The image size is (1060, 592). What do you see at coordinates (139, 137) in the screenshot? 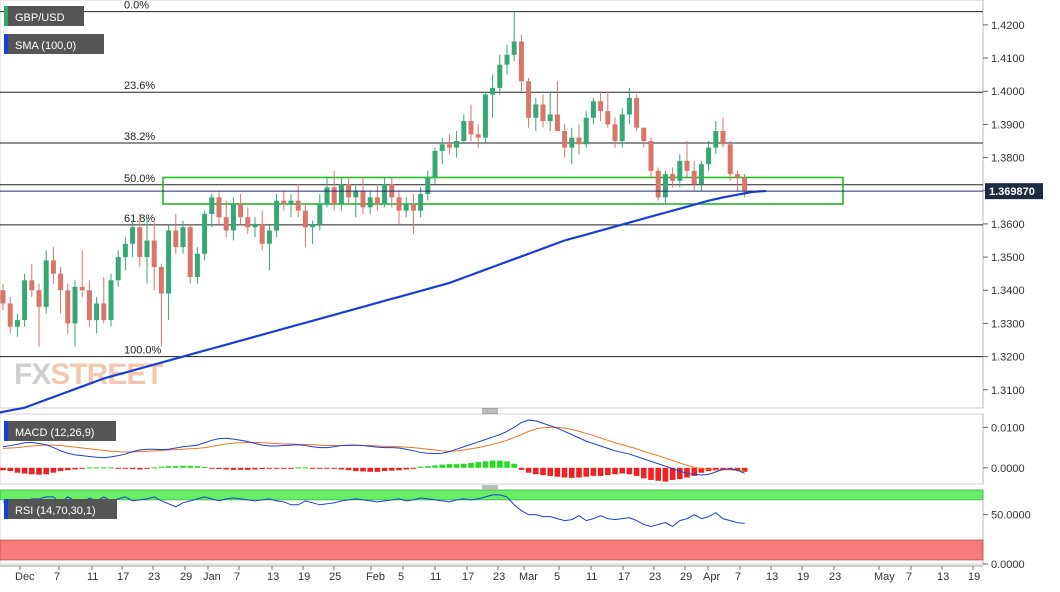
I see `fib-label: 38.2%` at bounding box center [139, 137].